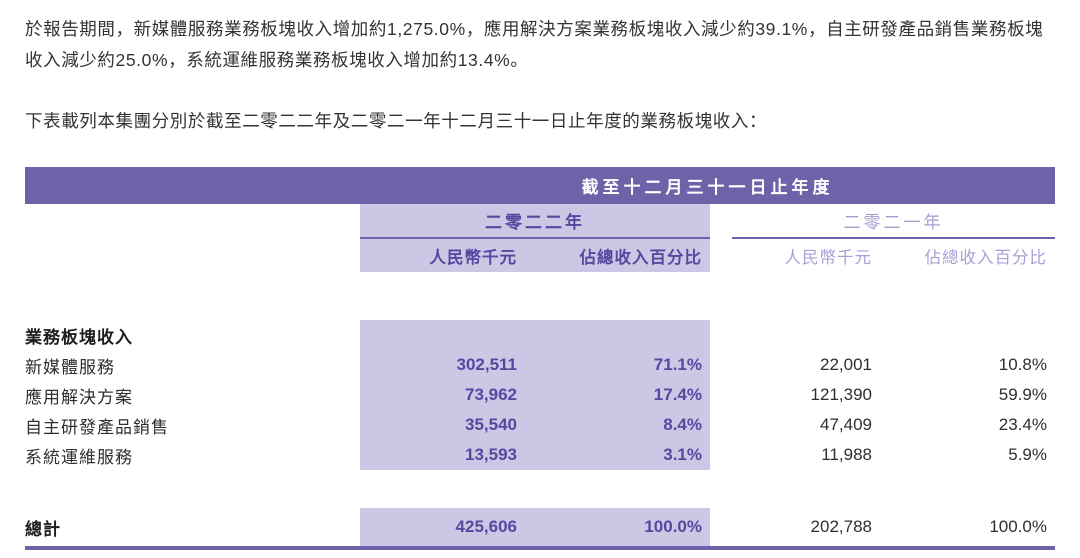 This screenshot has width=1080, height=558. I want to click on section-header-row: 業務板塊收入, so click(540, 335).